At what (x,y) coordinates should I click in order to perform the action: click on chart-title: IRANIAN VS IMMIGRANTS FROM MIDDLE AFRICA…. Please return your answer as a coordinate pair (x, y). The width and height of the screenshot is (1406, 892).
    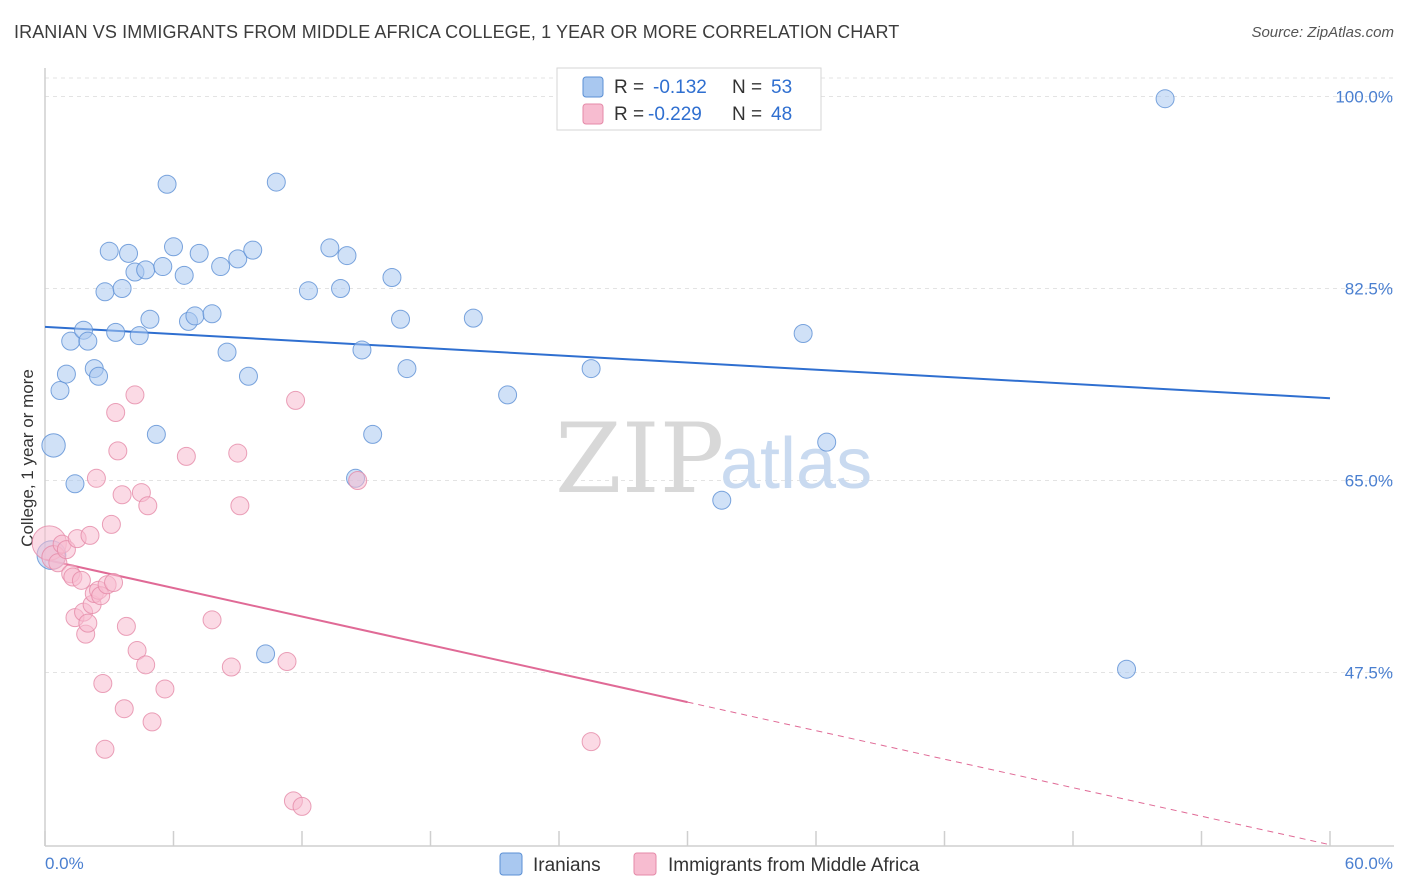
    Looking at the image, I should click on (457, 32).